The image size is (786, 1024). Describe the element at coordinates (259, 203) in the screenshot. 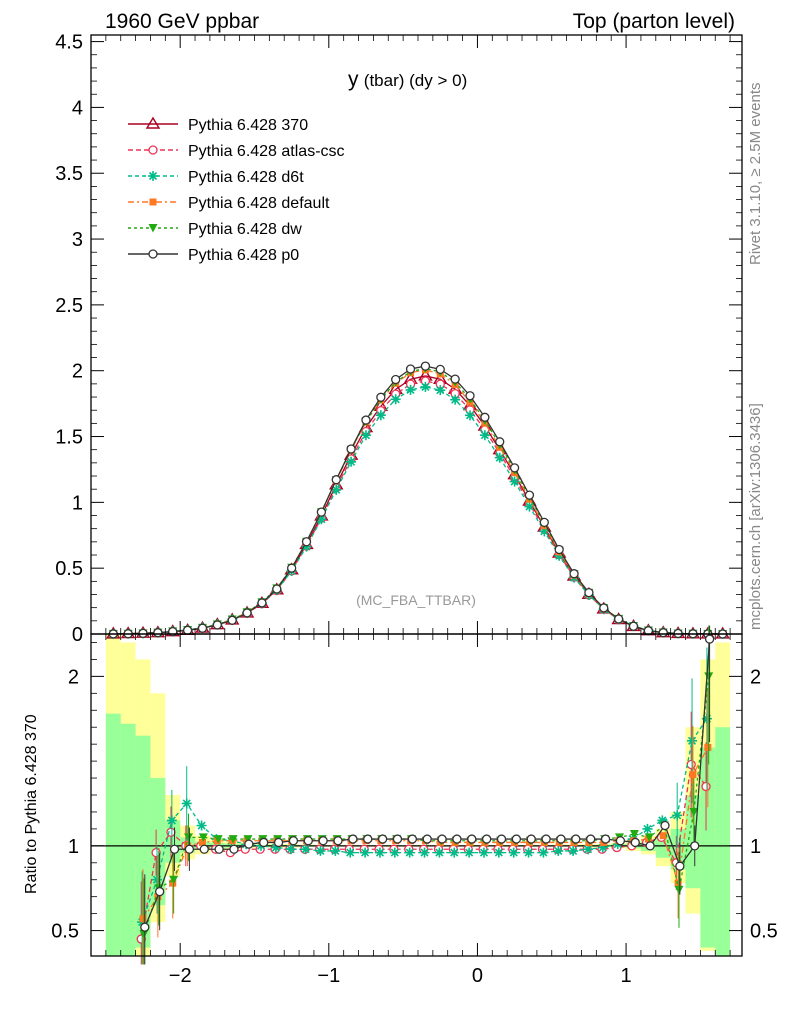

I see `legend-label: Pythia 6.428 default` at that location.